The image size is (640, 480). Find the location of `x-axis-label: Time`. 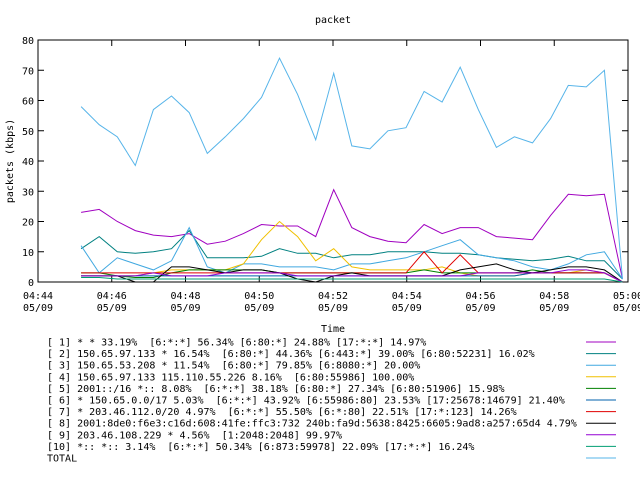

x-axis-label: Time is located at coordinates (333, 329).